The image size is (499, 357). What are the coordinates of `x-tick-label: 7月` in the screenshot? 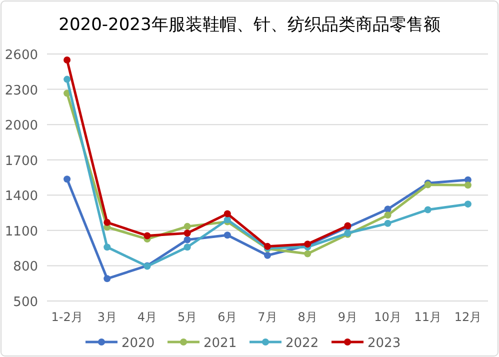 It's located at (268, 317).